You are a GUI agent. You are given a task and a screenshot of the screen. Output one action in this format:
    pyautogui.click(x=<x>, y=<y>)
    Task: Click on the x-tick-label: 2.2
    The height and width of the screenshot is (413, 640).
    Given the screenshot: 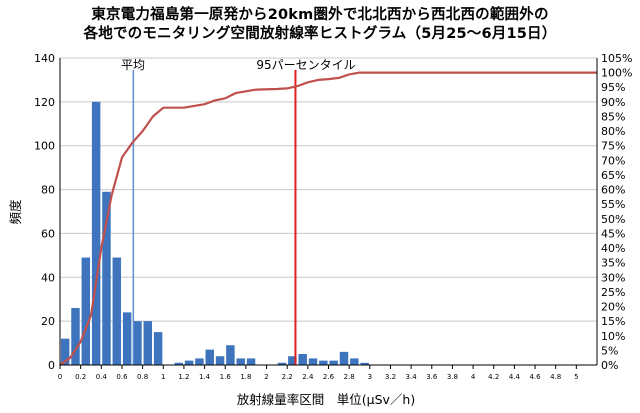 What is the action you would take?
    pyautogui.click(x=287, y=377)
    